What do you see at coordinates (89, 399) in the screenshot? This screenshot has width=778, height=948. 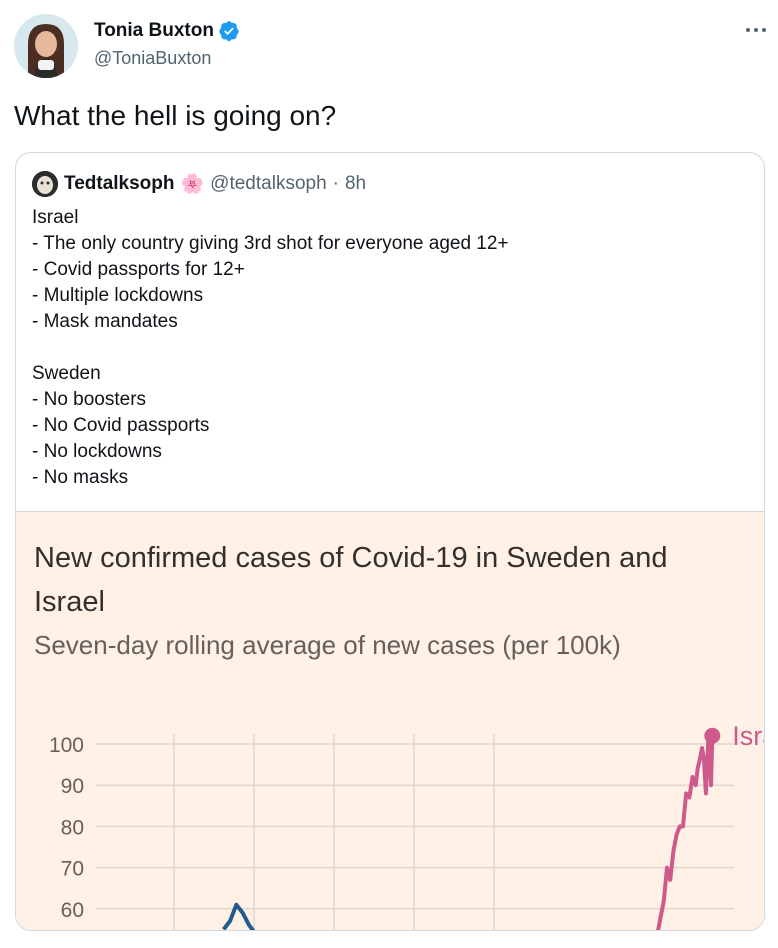 I see `list-item: - No boosters` at bounding box center [89, 399].